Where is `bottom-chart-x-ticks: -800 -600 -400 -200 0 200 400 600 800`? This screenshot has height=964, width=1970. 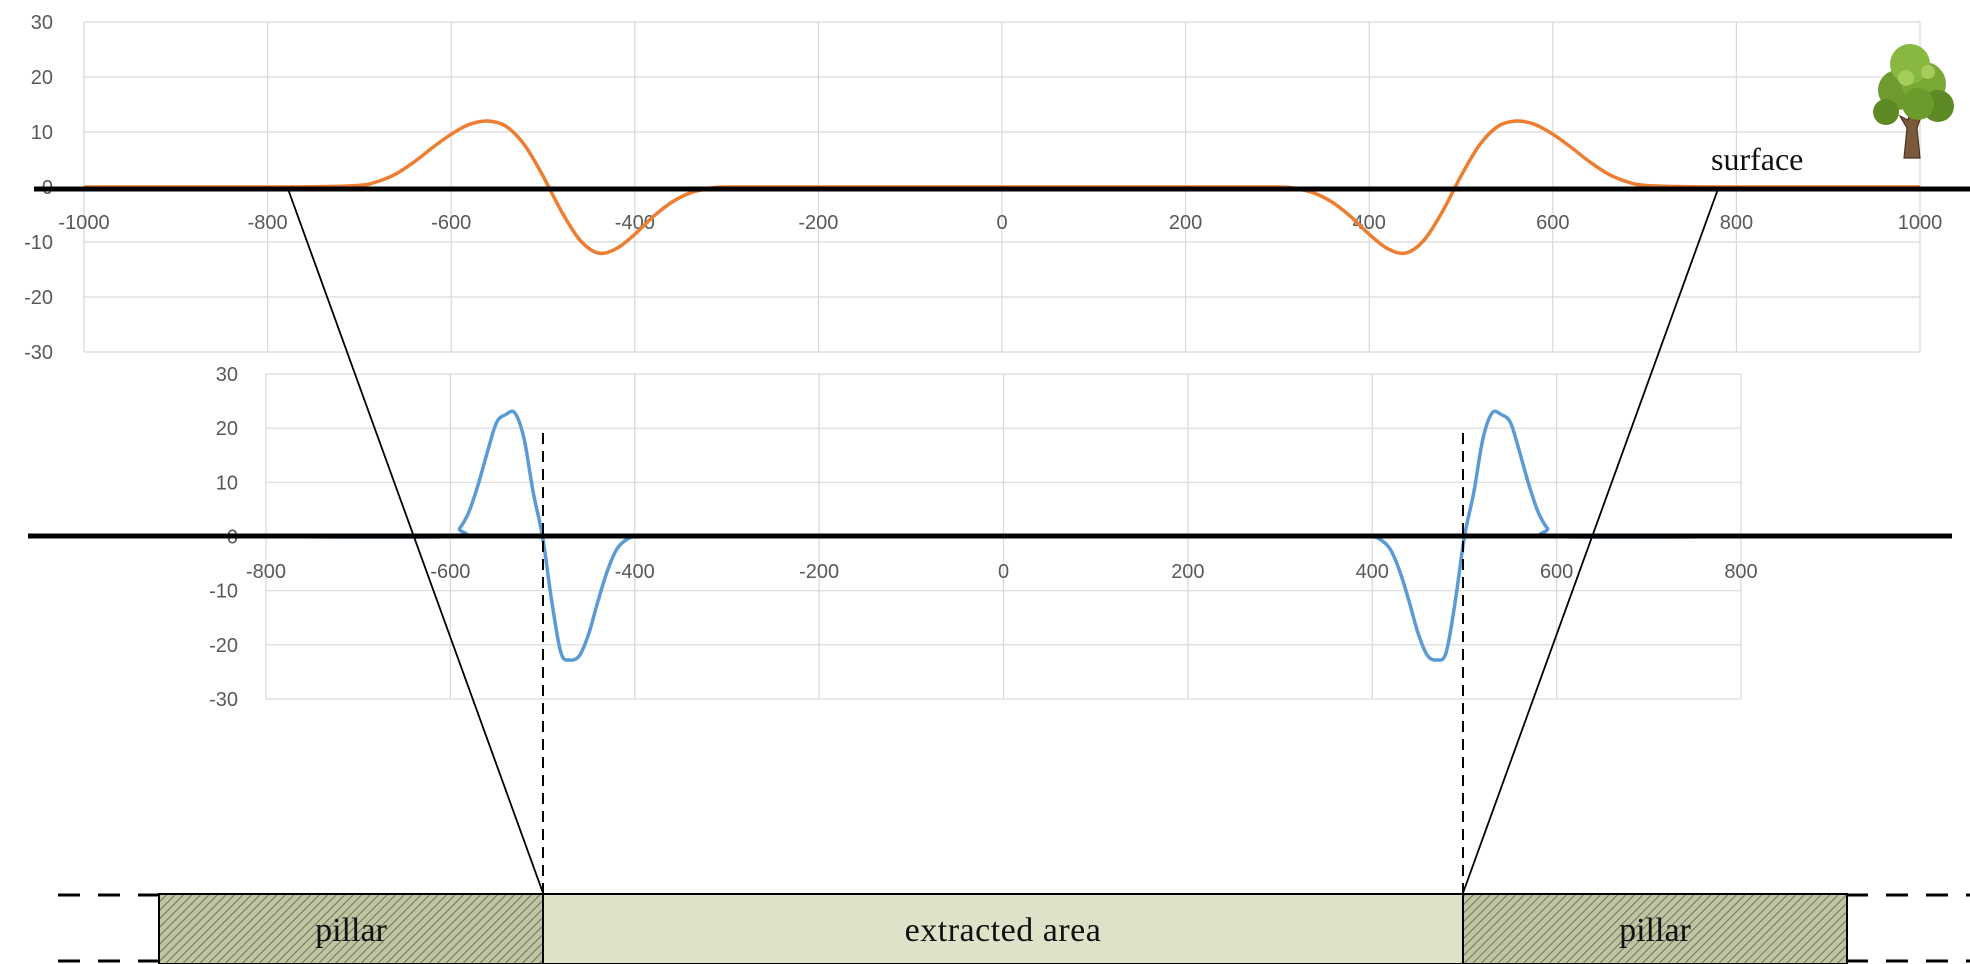 bottom-chart-x-ticks: -800 -600 -400 -200 0 200 400 600 800 is located at coordinates (1002, 572).